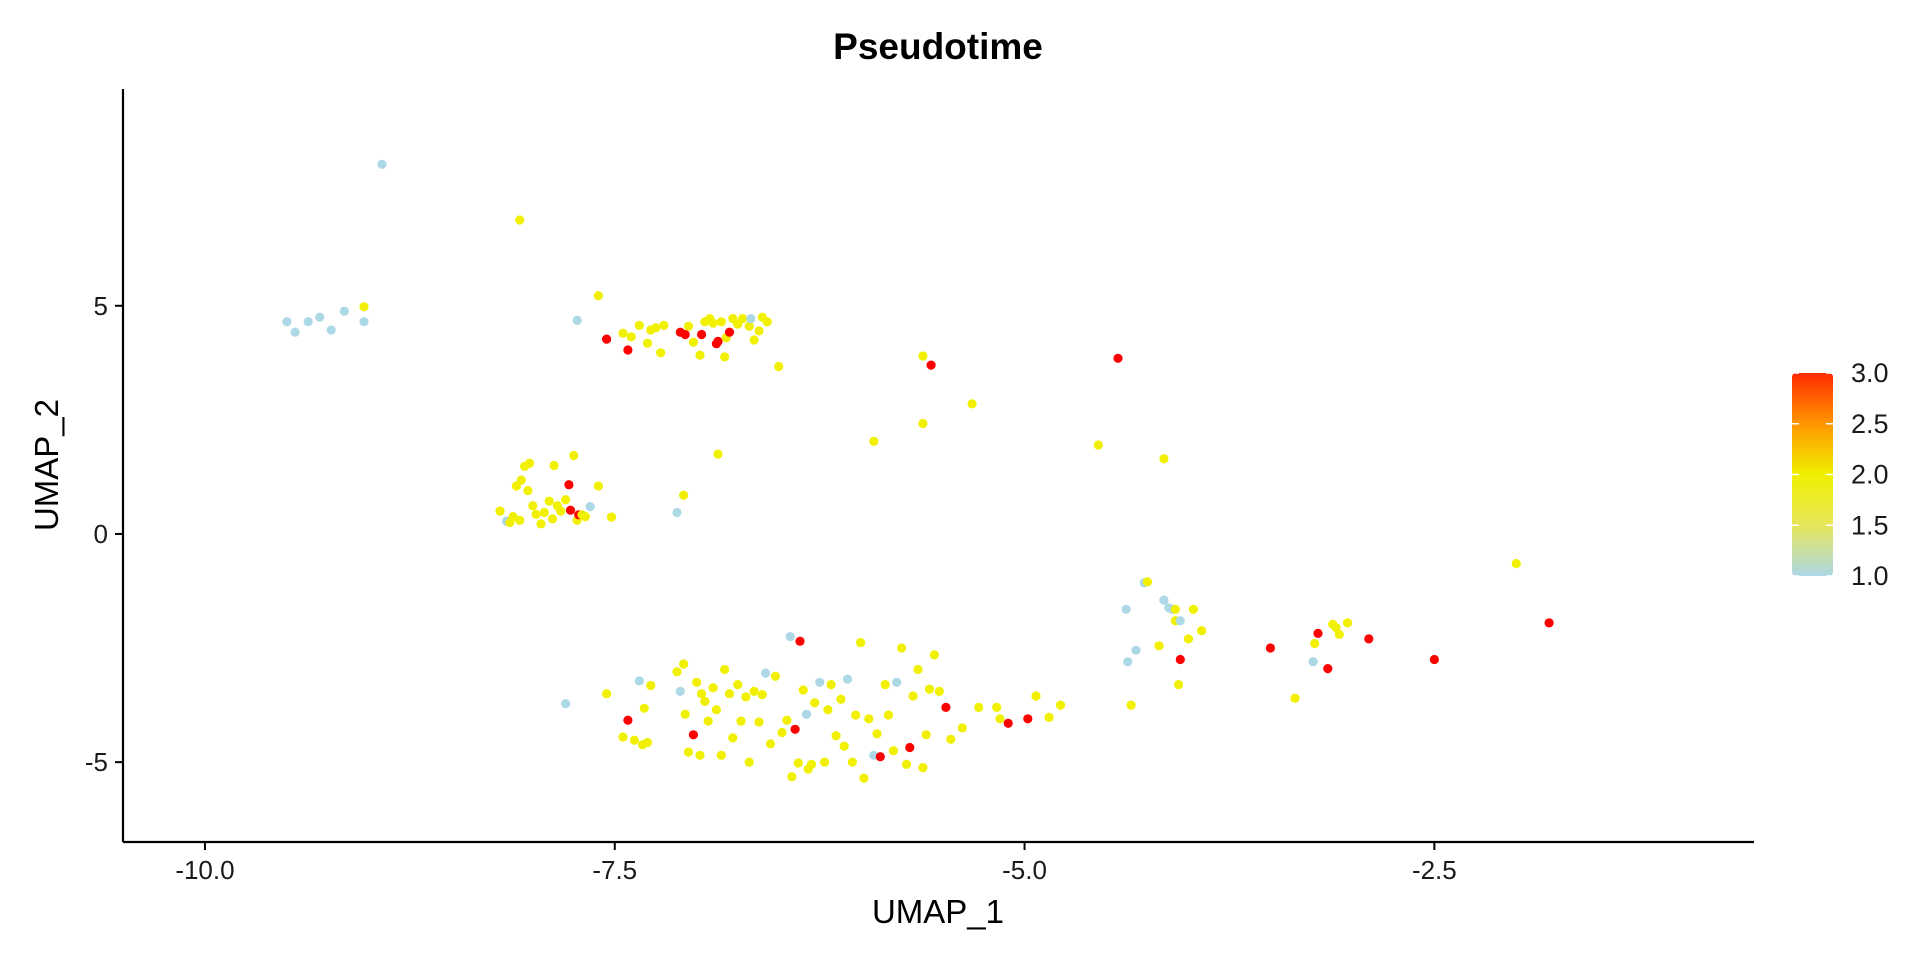 Image resolution: width=1920 pixels, height=960 pixels. I want to click on colorbar, so click(1812, 474).